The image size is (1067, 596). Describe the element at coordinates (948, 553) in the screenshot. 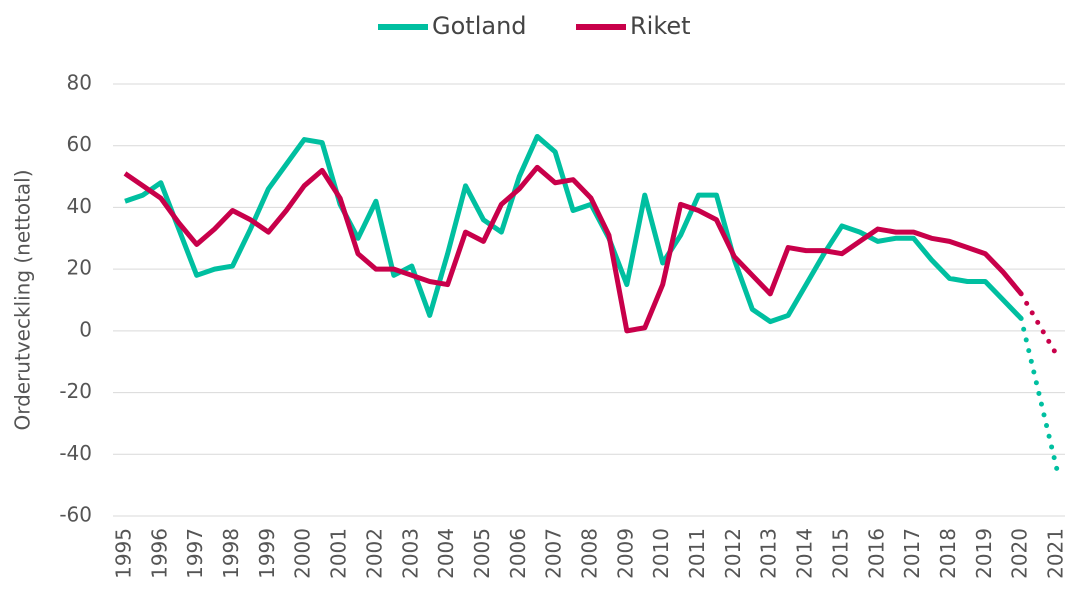

I see `x-tick-label: 2018` at that location.